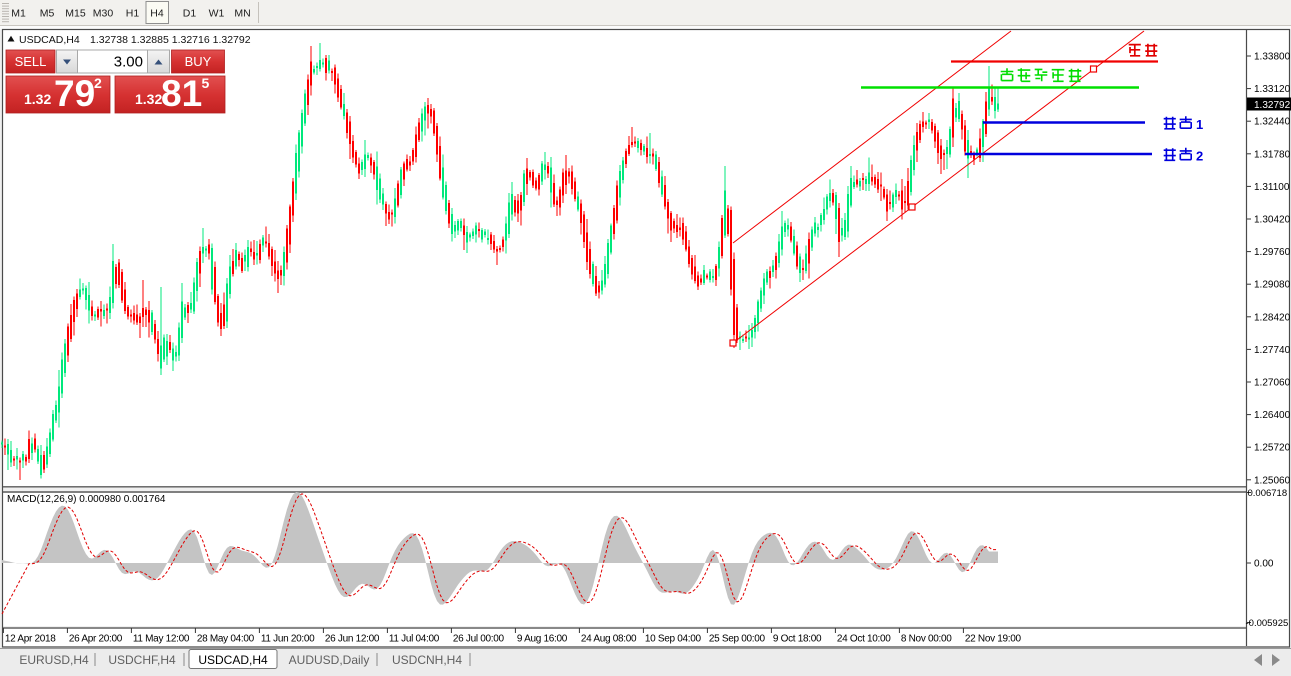 The height and width of the screenshot is (676, 1291). Describe the element at coordinates (352, 639) in the screenshot. I see `svg-text: 26 Jun 12:00` at that location.